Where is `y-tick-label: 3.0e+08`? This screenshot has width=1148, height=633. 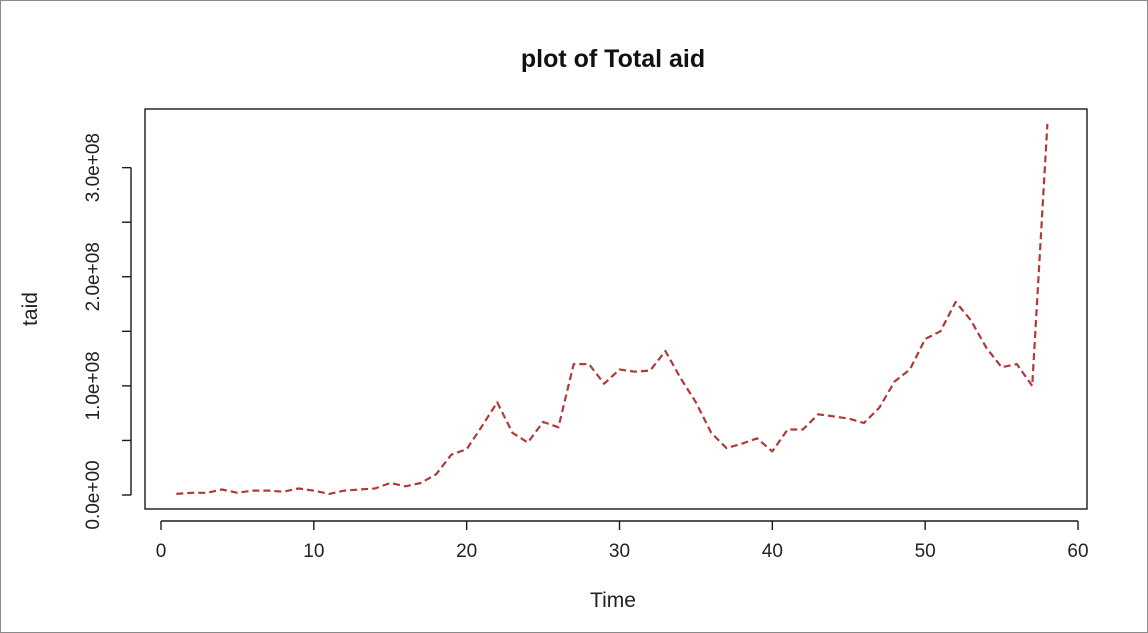
y-tick-label: 3.0e+08 is located at coordinates (93, 167).